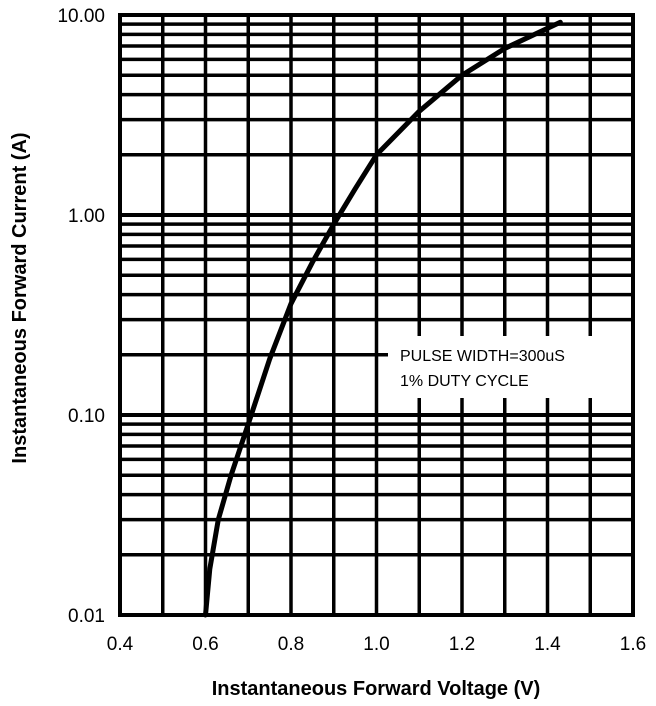 This screenshot has width=656, height=706. What do you see at coordinates (86, 616) in the screenshot?
I see `y-tick-label: 0.01` at bounding box center [86, 616].